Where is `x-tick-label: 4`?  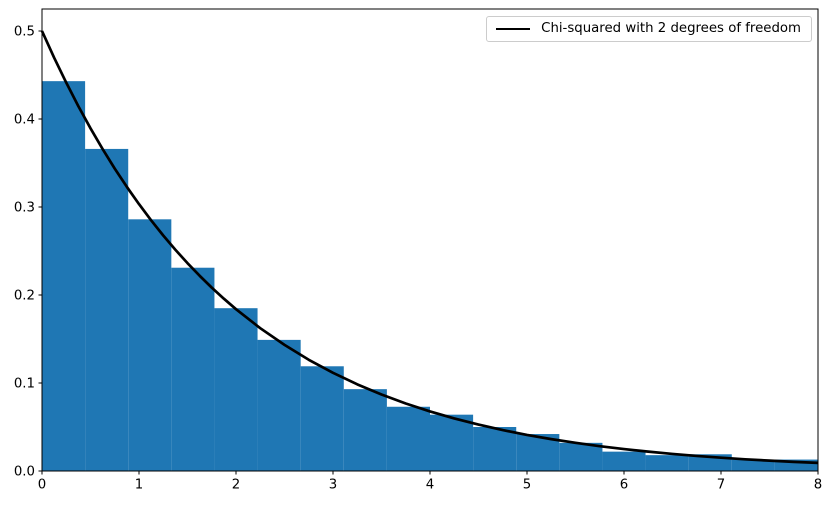 x-tick-label: 4 is located at coordinates (430, 485).